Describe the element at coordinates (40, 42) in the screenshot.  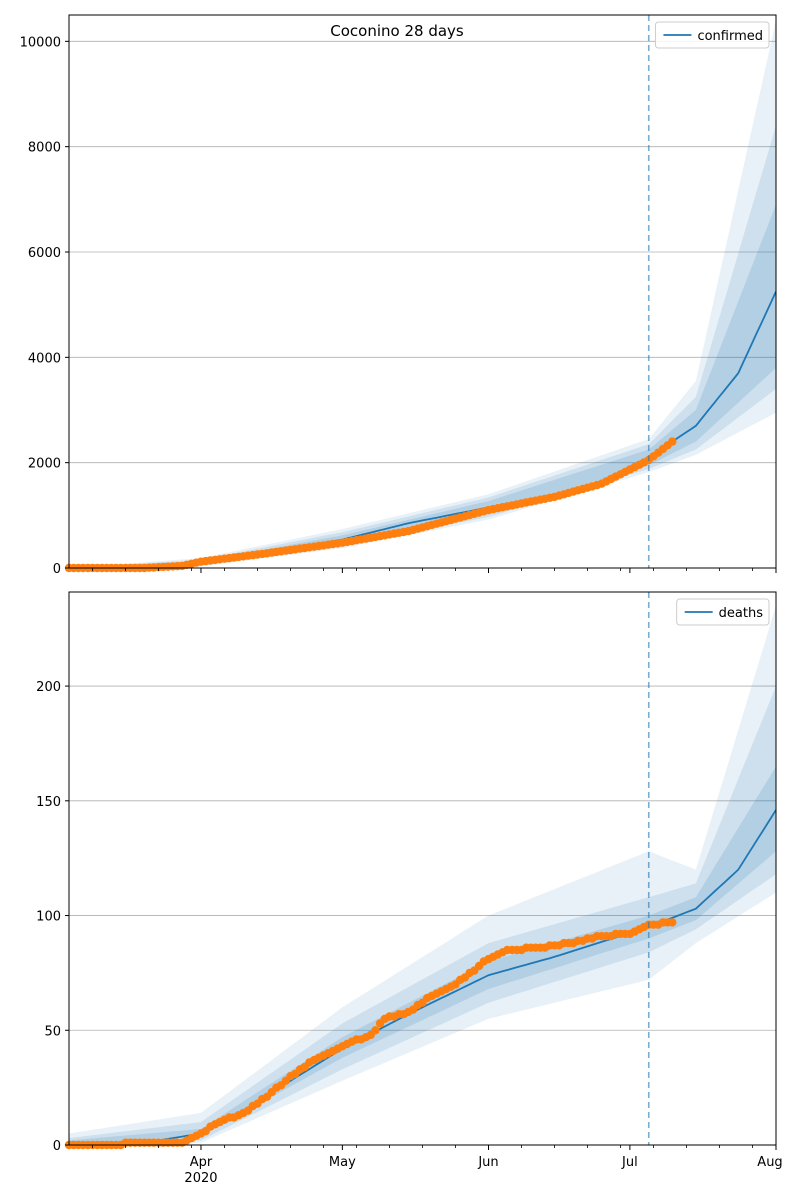
I see `y-tick-label: 10000` at that location.